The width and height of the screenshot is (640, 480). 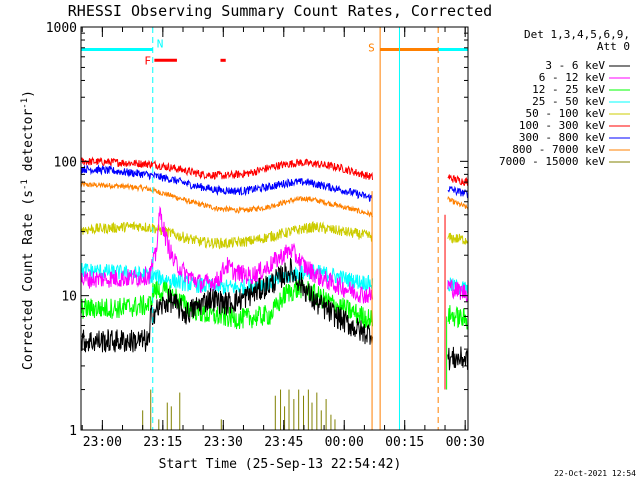 What do you see at coordinates (69, 297) in the screenshot?
I see `y-tick-label-10: 10` at bounding box center [69, 297].